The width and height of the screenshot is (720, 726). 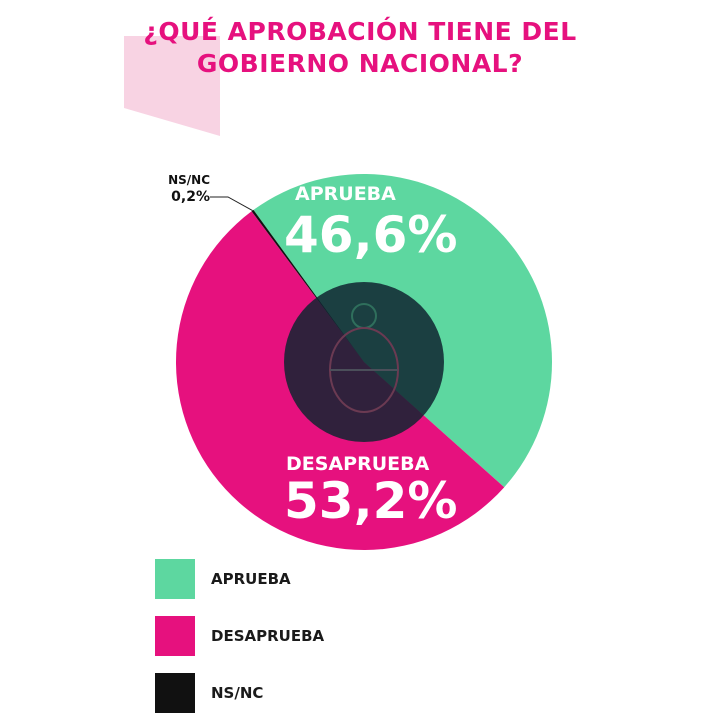 I want to click on legend-swatch-nsnc, so click(x=175, y=693).